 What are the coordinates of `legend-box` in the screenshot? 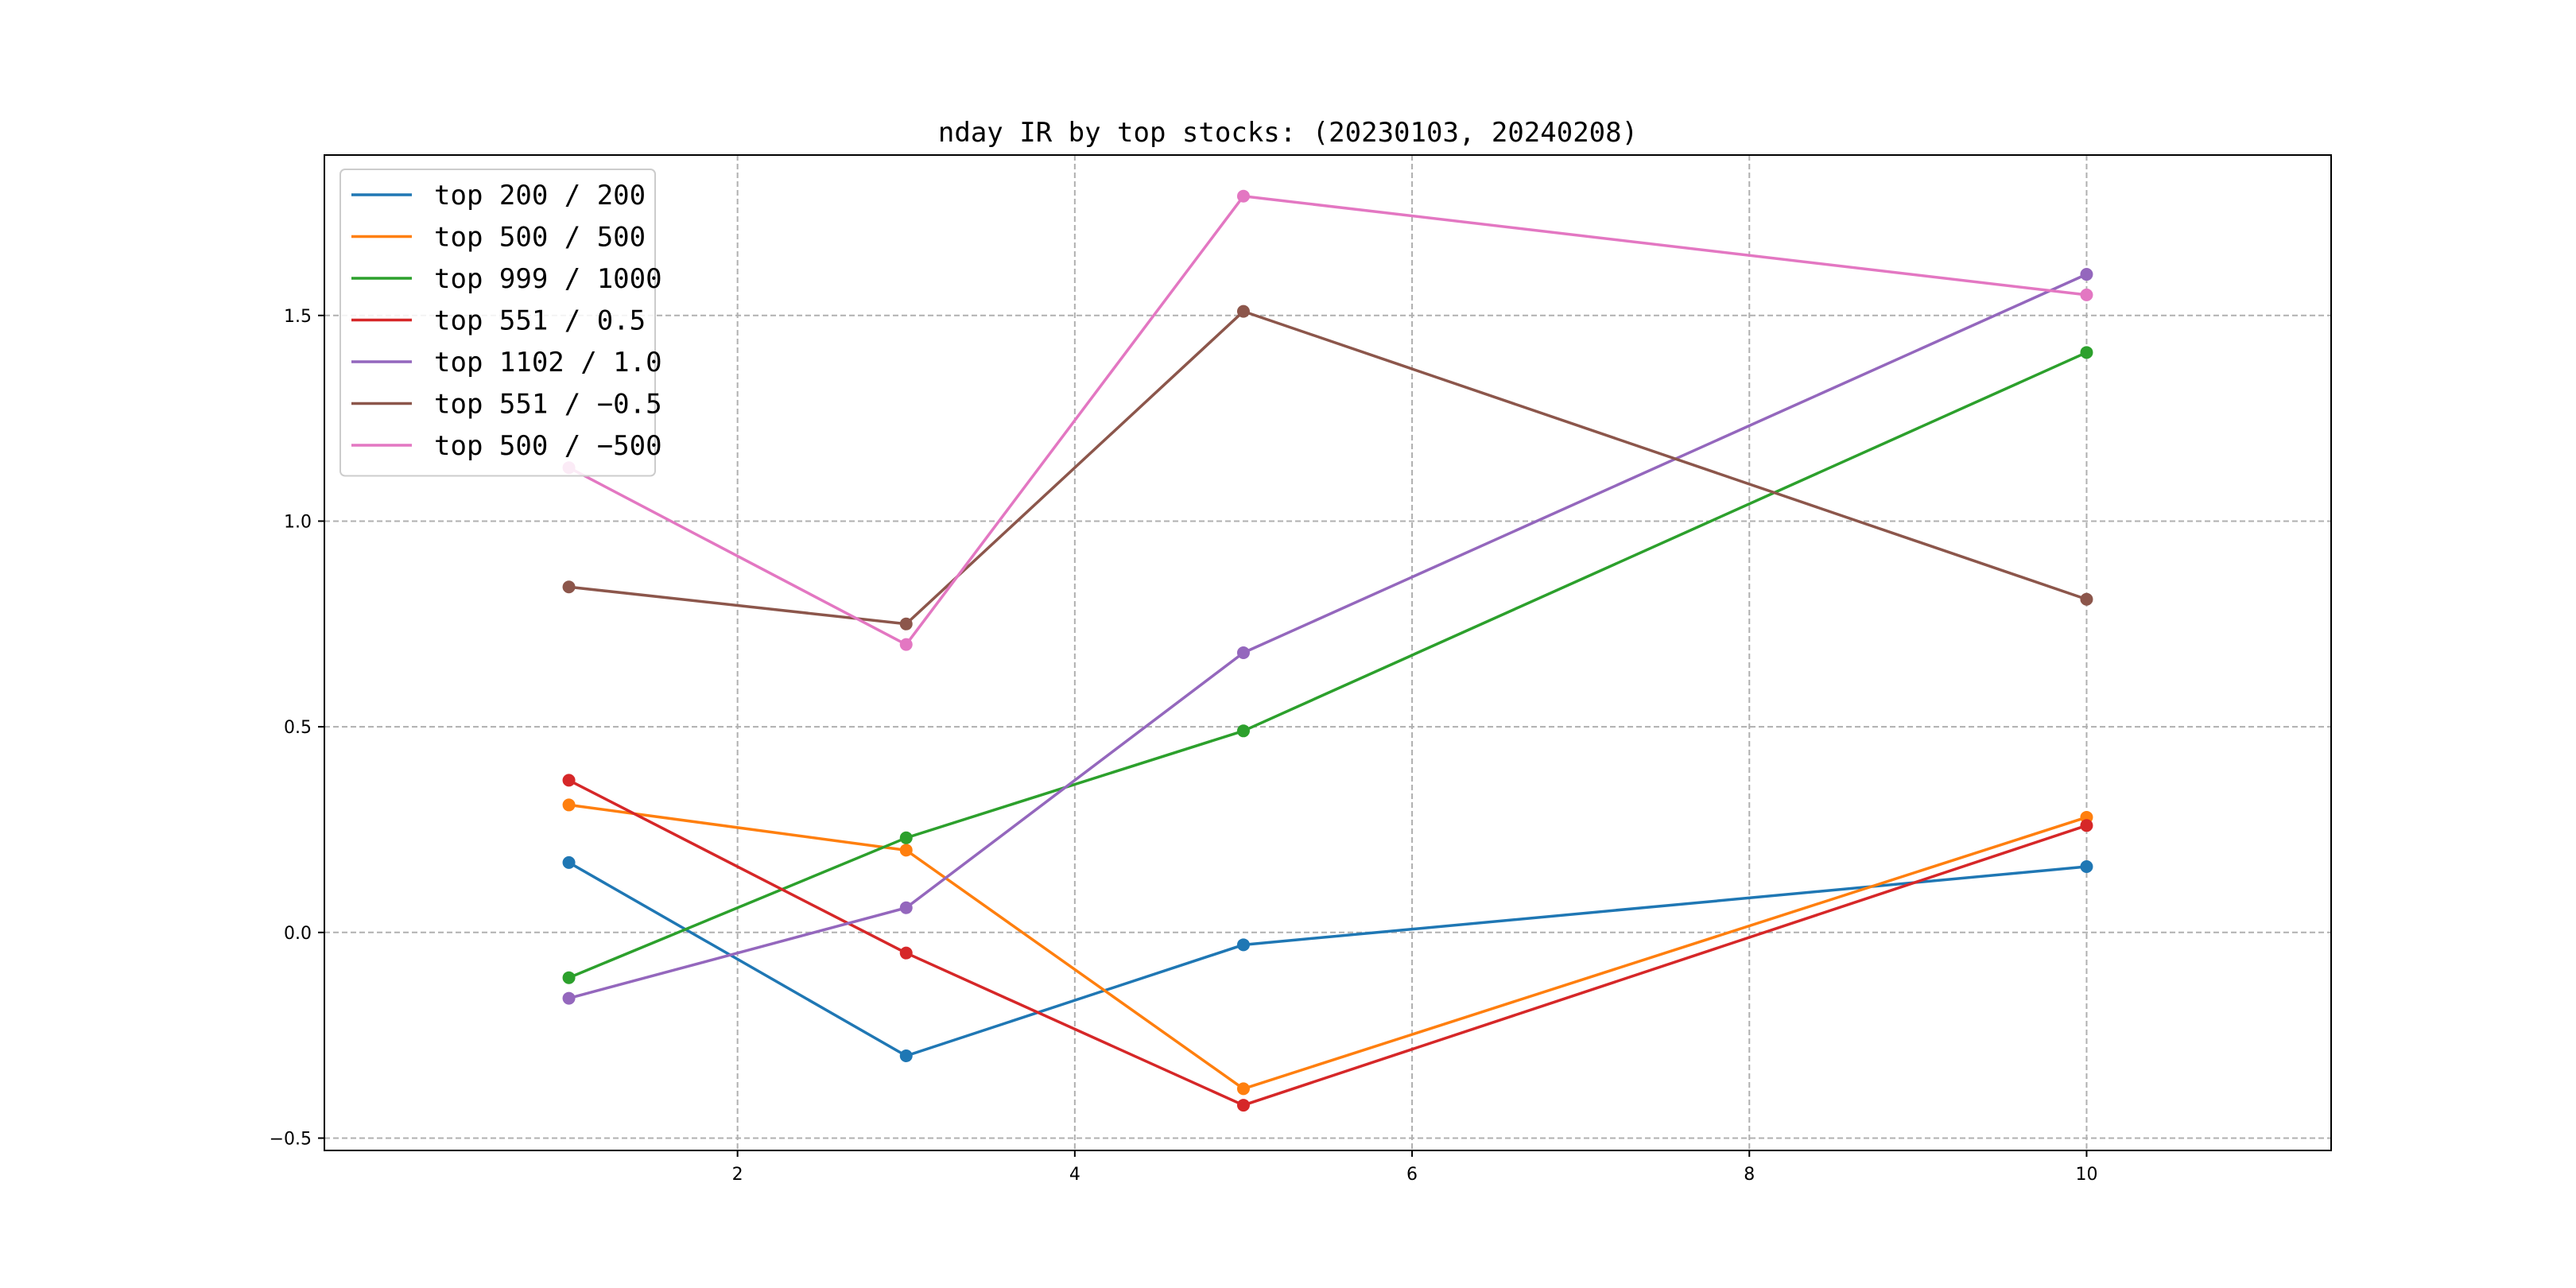 It's located at (498, 323).